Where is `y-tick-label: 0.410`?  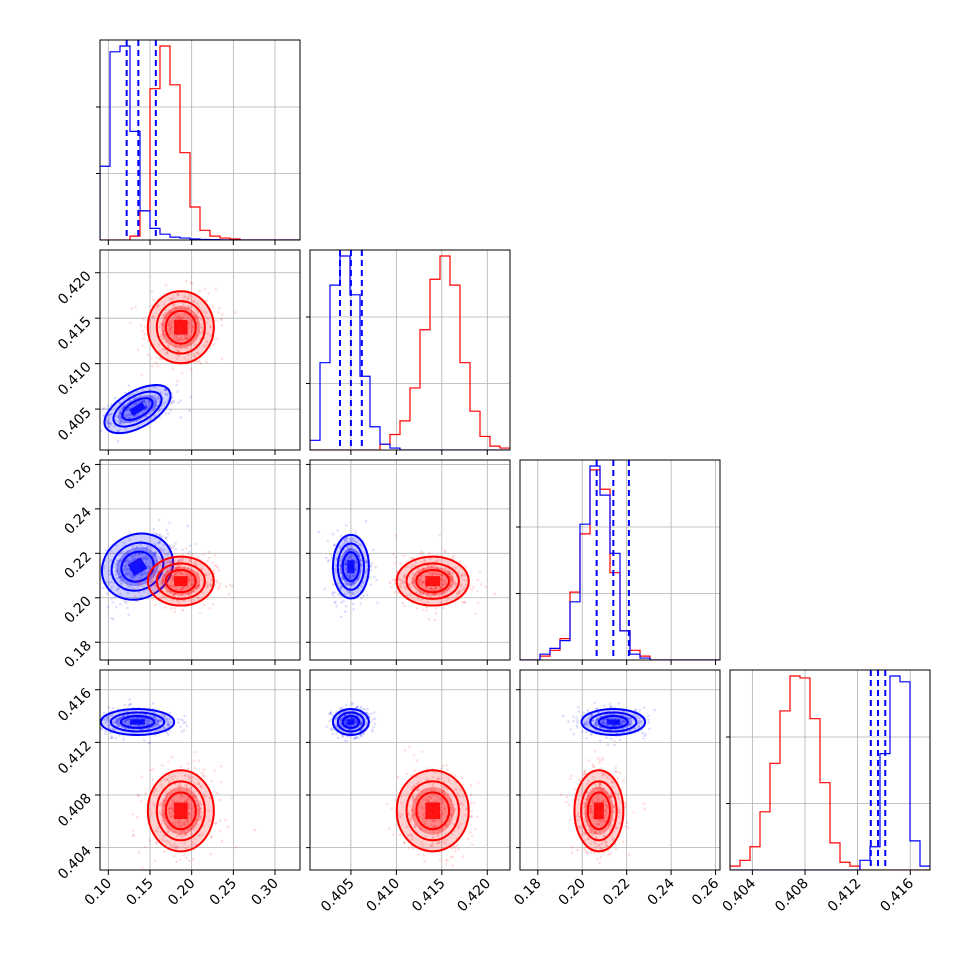
y-tick-label: 0.410 is located at coordinates (75, 379).